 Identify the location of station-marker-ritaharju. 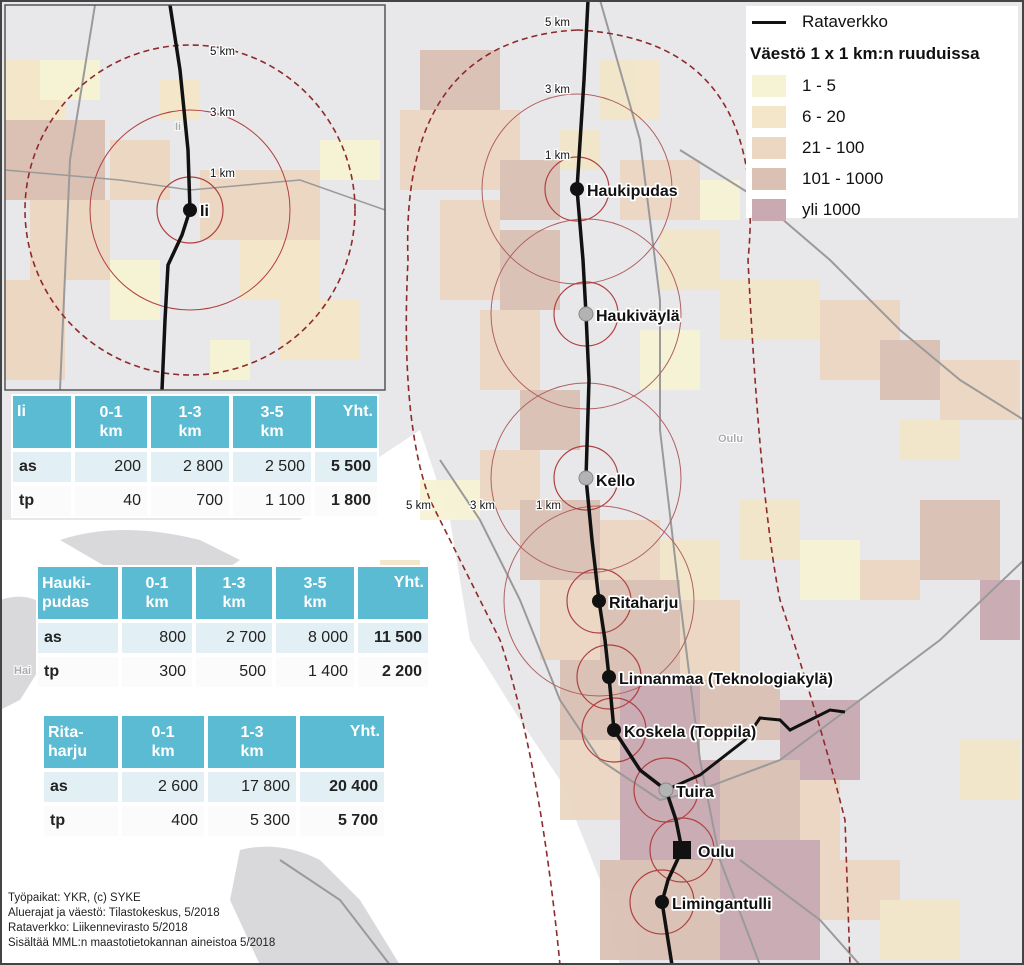
(599, 601).